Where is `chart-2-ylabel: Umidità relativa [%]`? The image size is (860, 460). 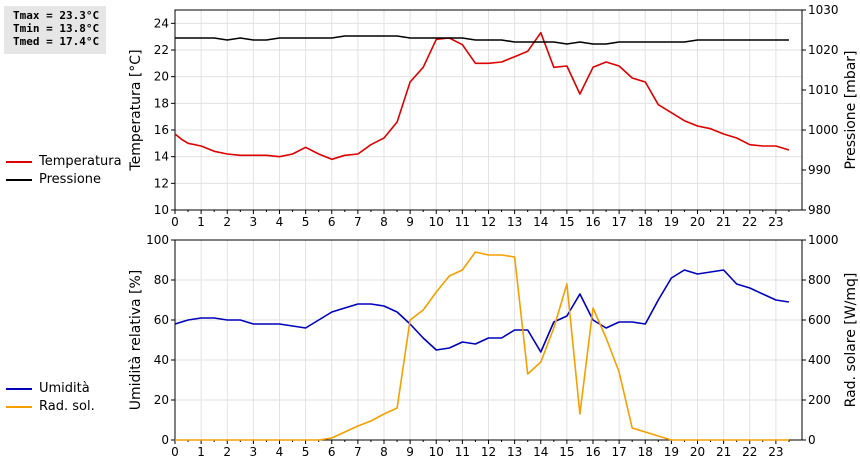
chart-2-ylabel: Umidità relativa [%] is located at coordinates (136, 340).